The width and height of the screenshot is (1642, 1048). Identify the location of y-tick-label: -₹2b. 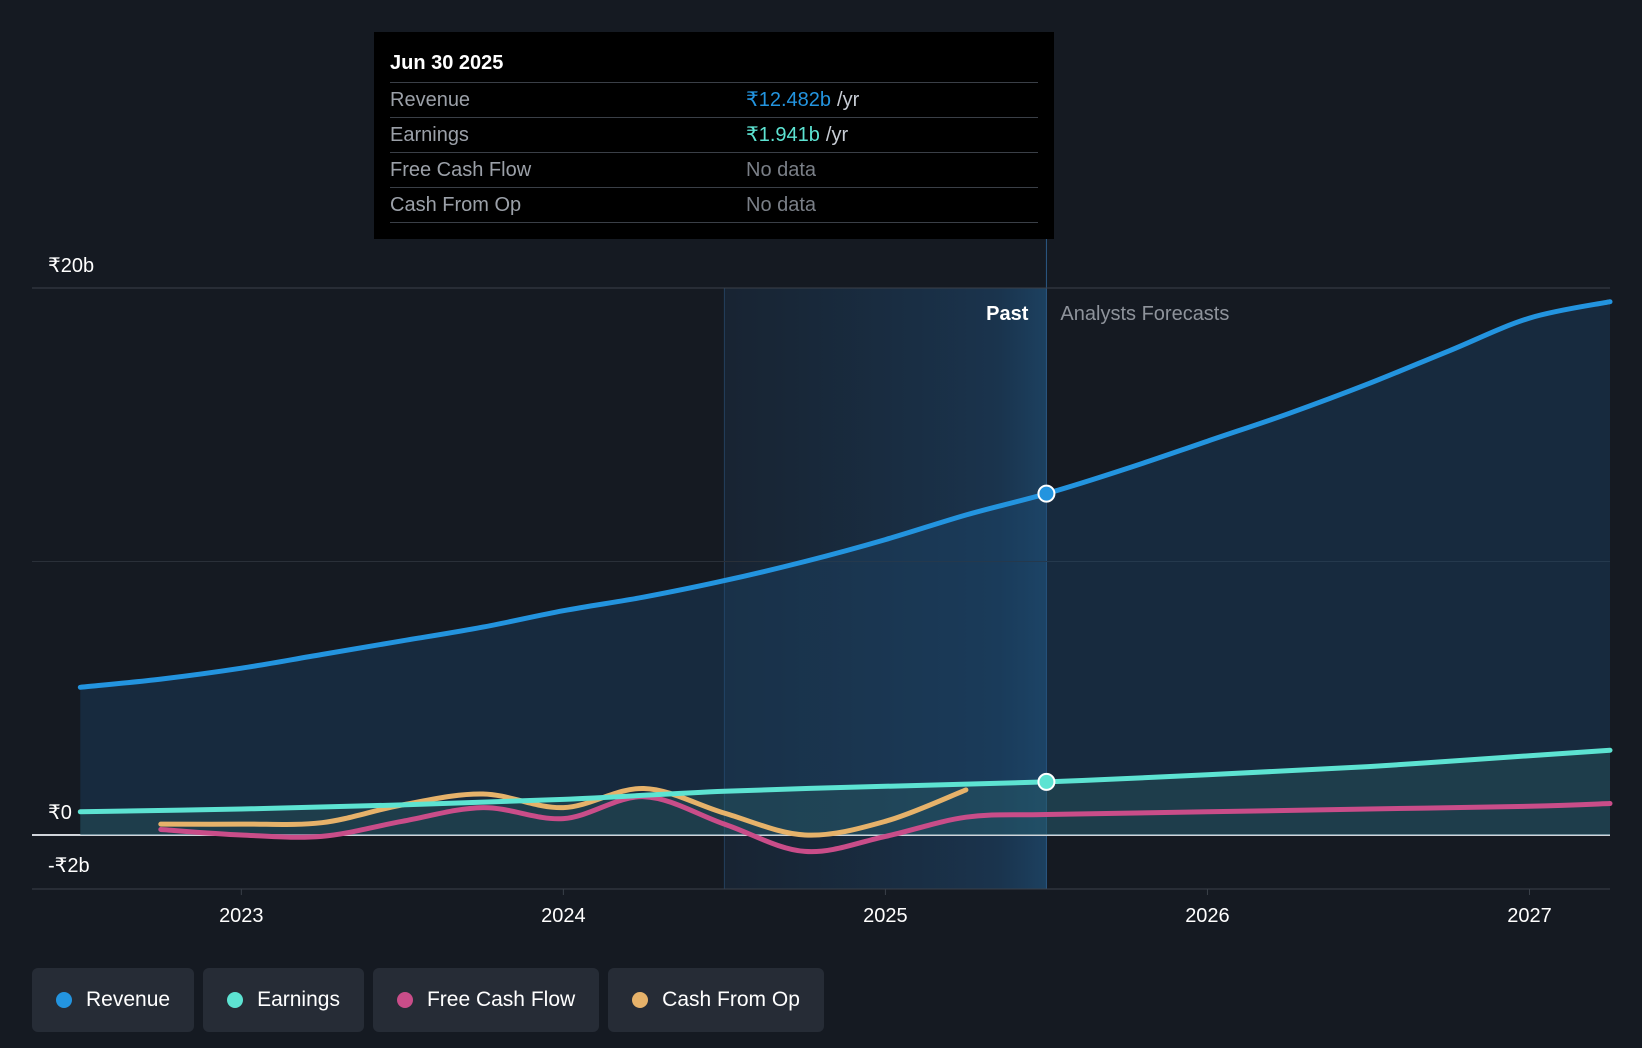
(69, 866).